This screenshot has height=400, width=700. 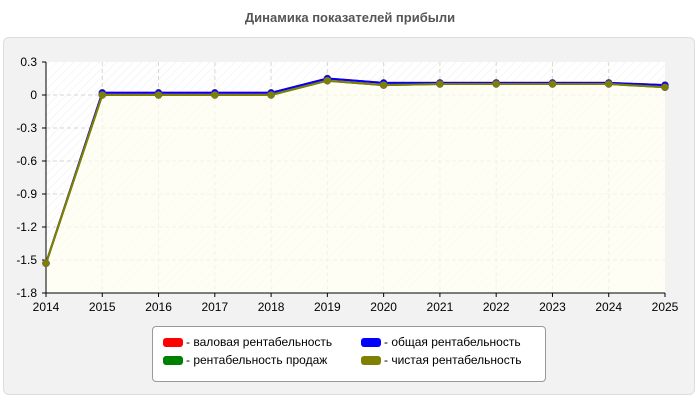 What do you see at coordinates (33, 95) in the screenshot?
I see `y-tick-label: 0` at bounding box center [33, 95].